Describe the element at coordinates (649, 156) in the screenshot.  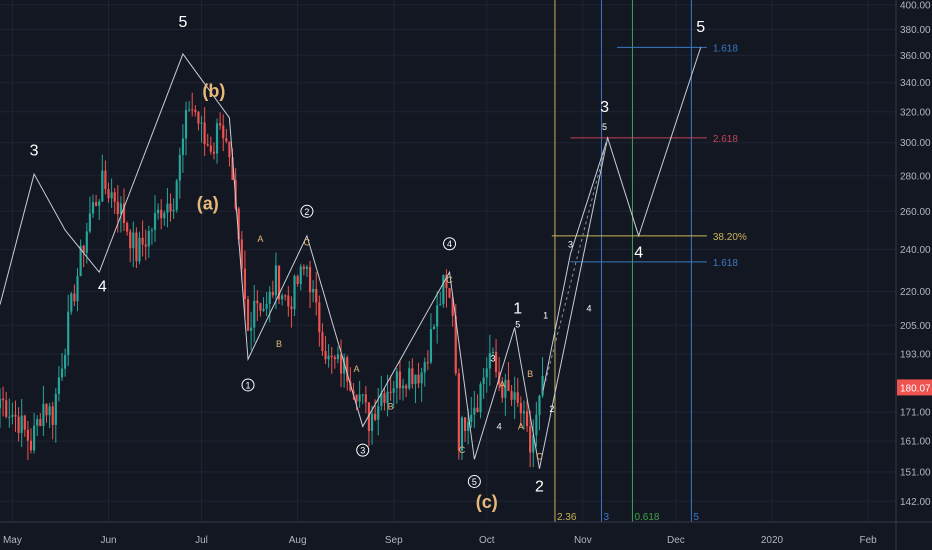
I see `horizontal-fib-lines: 1.618 2.618 38.20% 1.618` at that location.